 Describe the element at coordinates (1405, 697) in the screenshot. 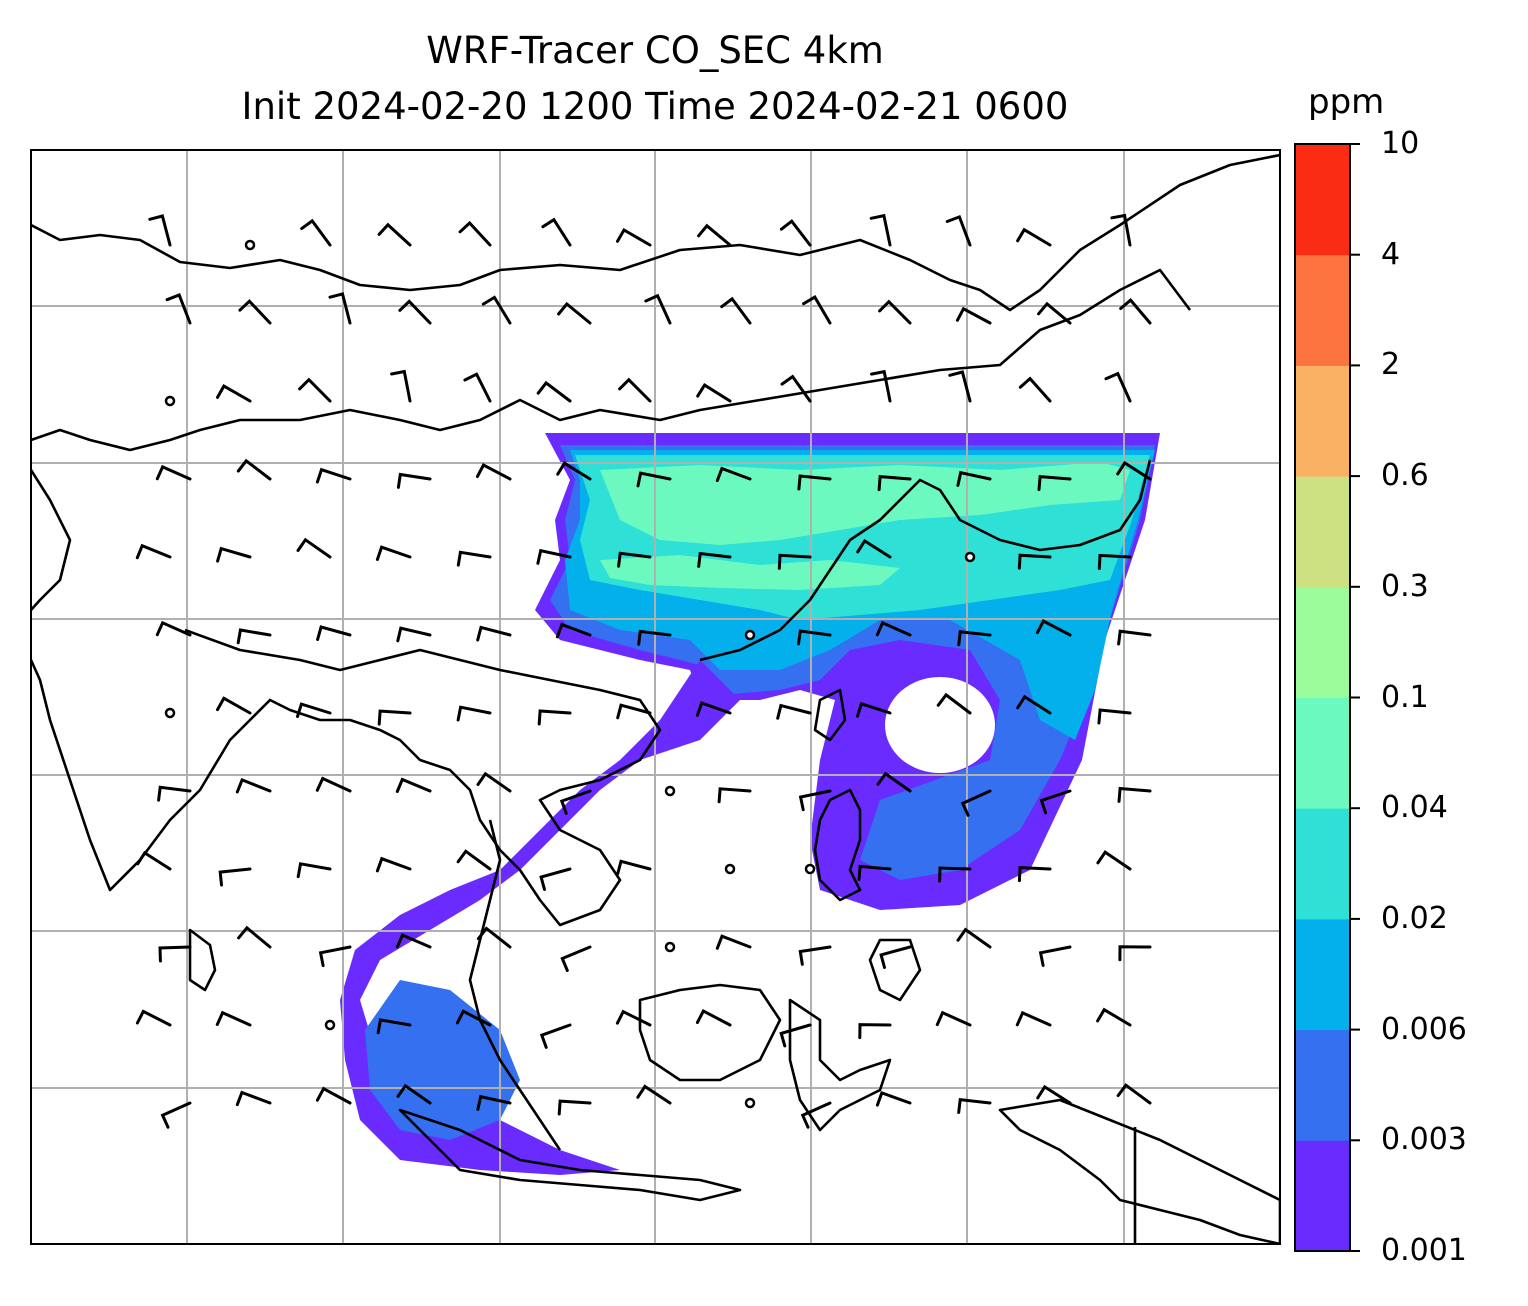

I see `colorbar-tick-label: 0.1` at that location.